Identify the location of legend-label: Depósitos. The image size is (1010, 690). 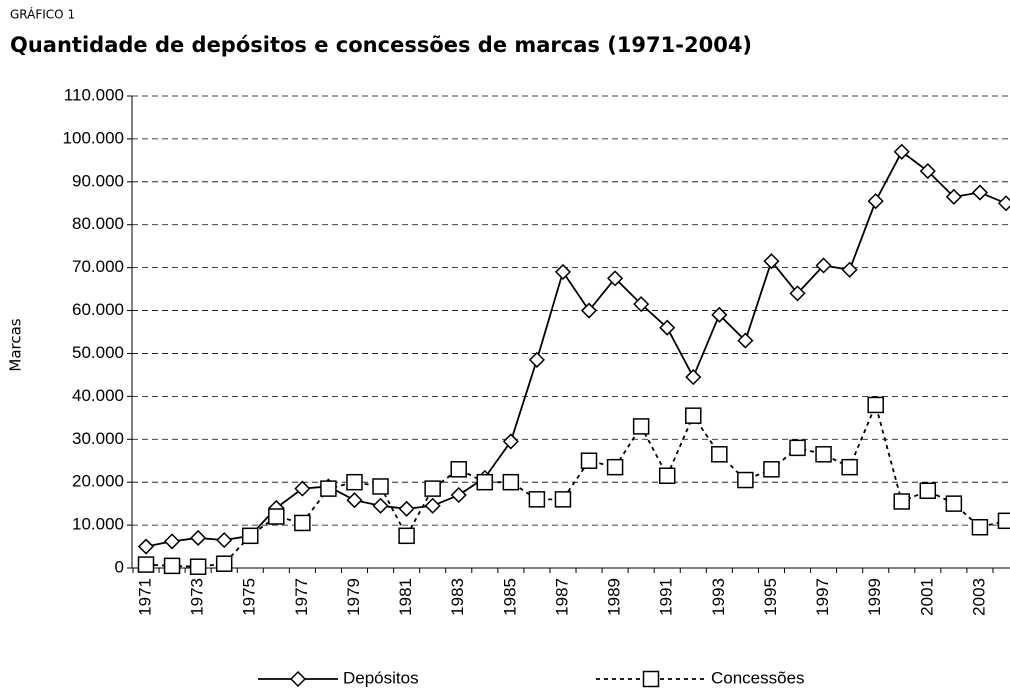
(381, 677).